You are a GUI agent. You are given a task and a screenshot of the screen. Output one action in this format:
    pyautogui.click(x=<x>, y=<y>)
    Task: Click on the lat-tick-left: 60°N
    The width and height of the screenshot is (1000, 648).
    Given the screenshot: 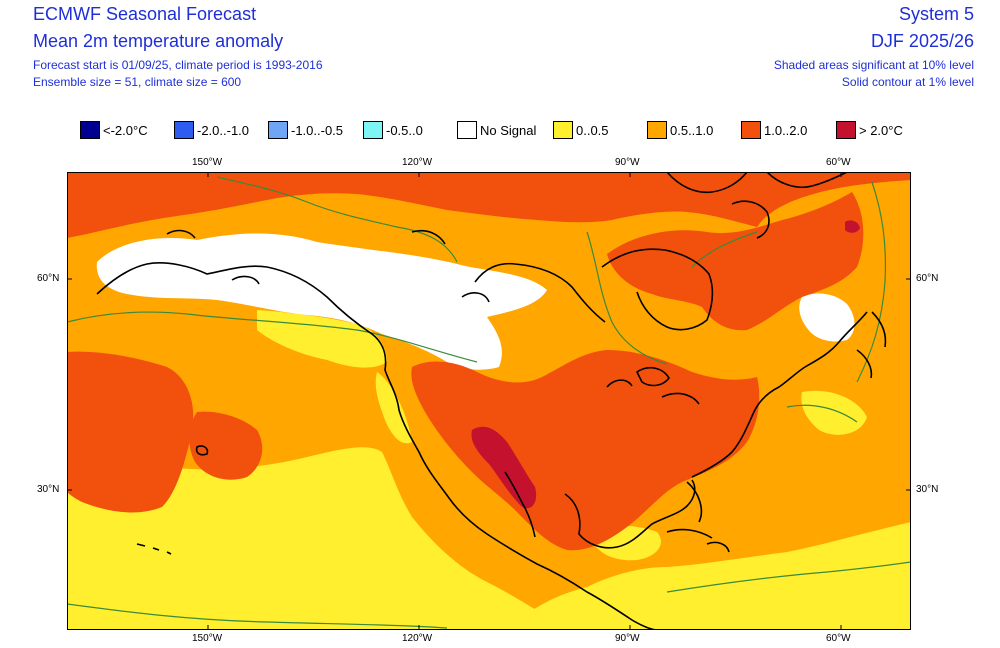 What is the action you would take?
    pyautogui.click(x=48, y=278)
    